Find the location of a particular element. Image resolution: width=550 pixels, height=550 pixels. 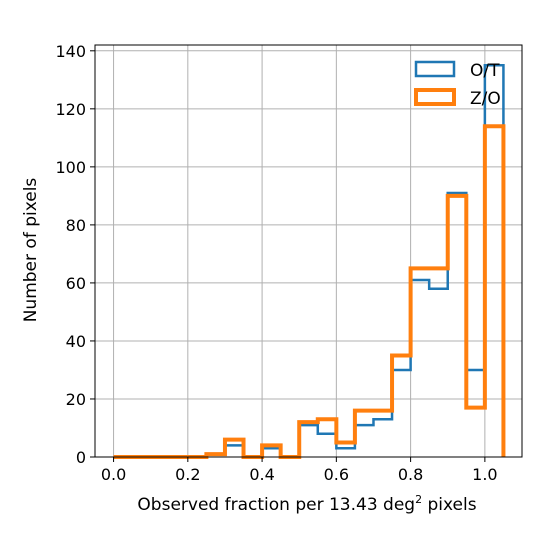

x-axis-label: Observed fraction per 13.43 deg2 pixels is located at coordinates (306, 504).